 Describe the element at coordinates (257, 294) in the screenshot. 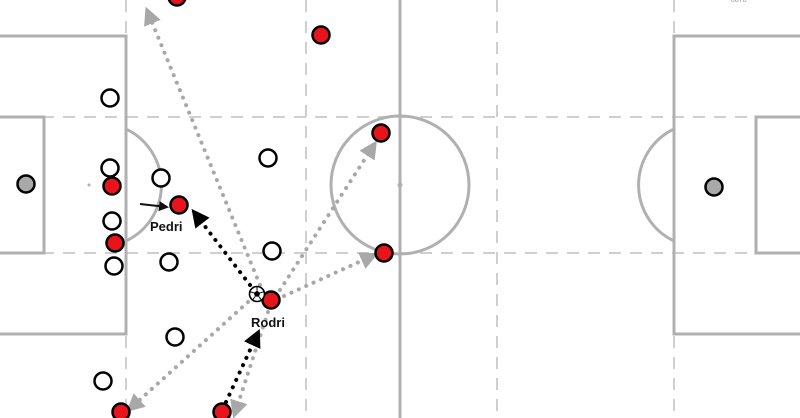

I see `soccer-ball-icon` at that location.